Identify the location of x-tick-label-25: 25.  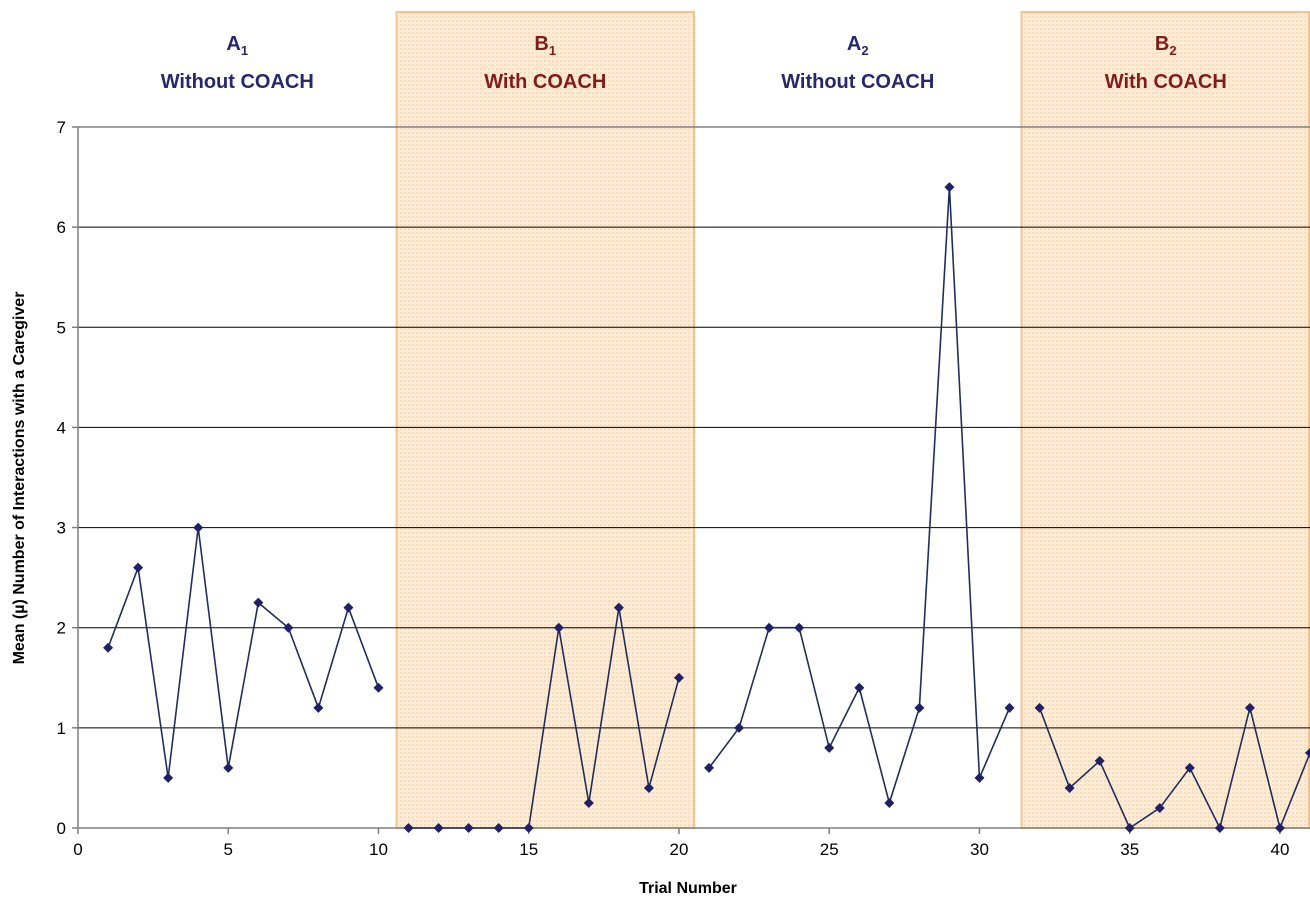
(829, 849).